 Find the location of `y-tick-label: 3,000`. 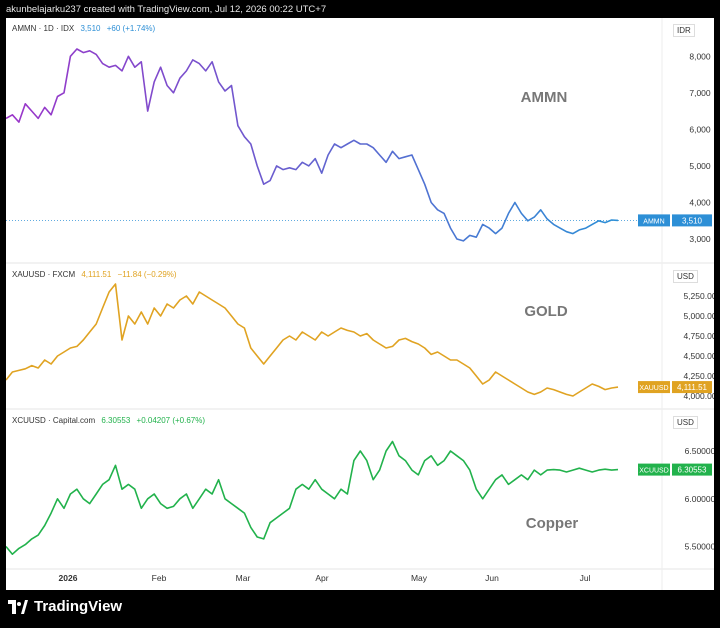

y-tick-label: 3,000 is located at coordinates (700, 239).